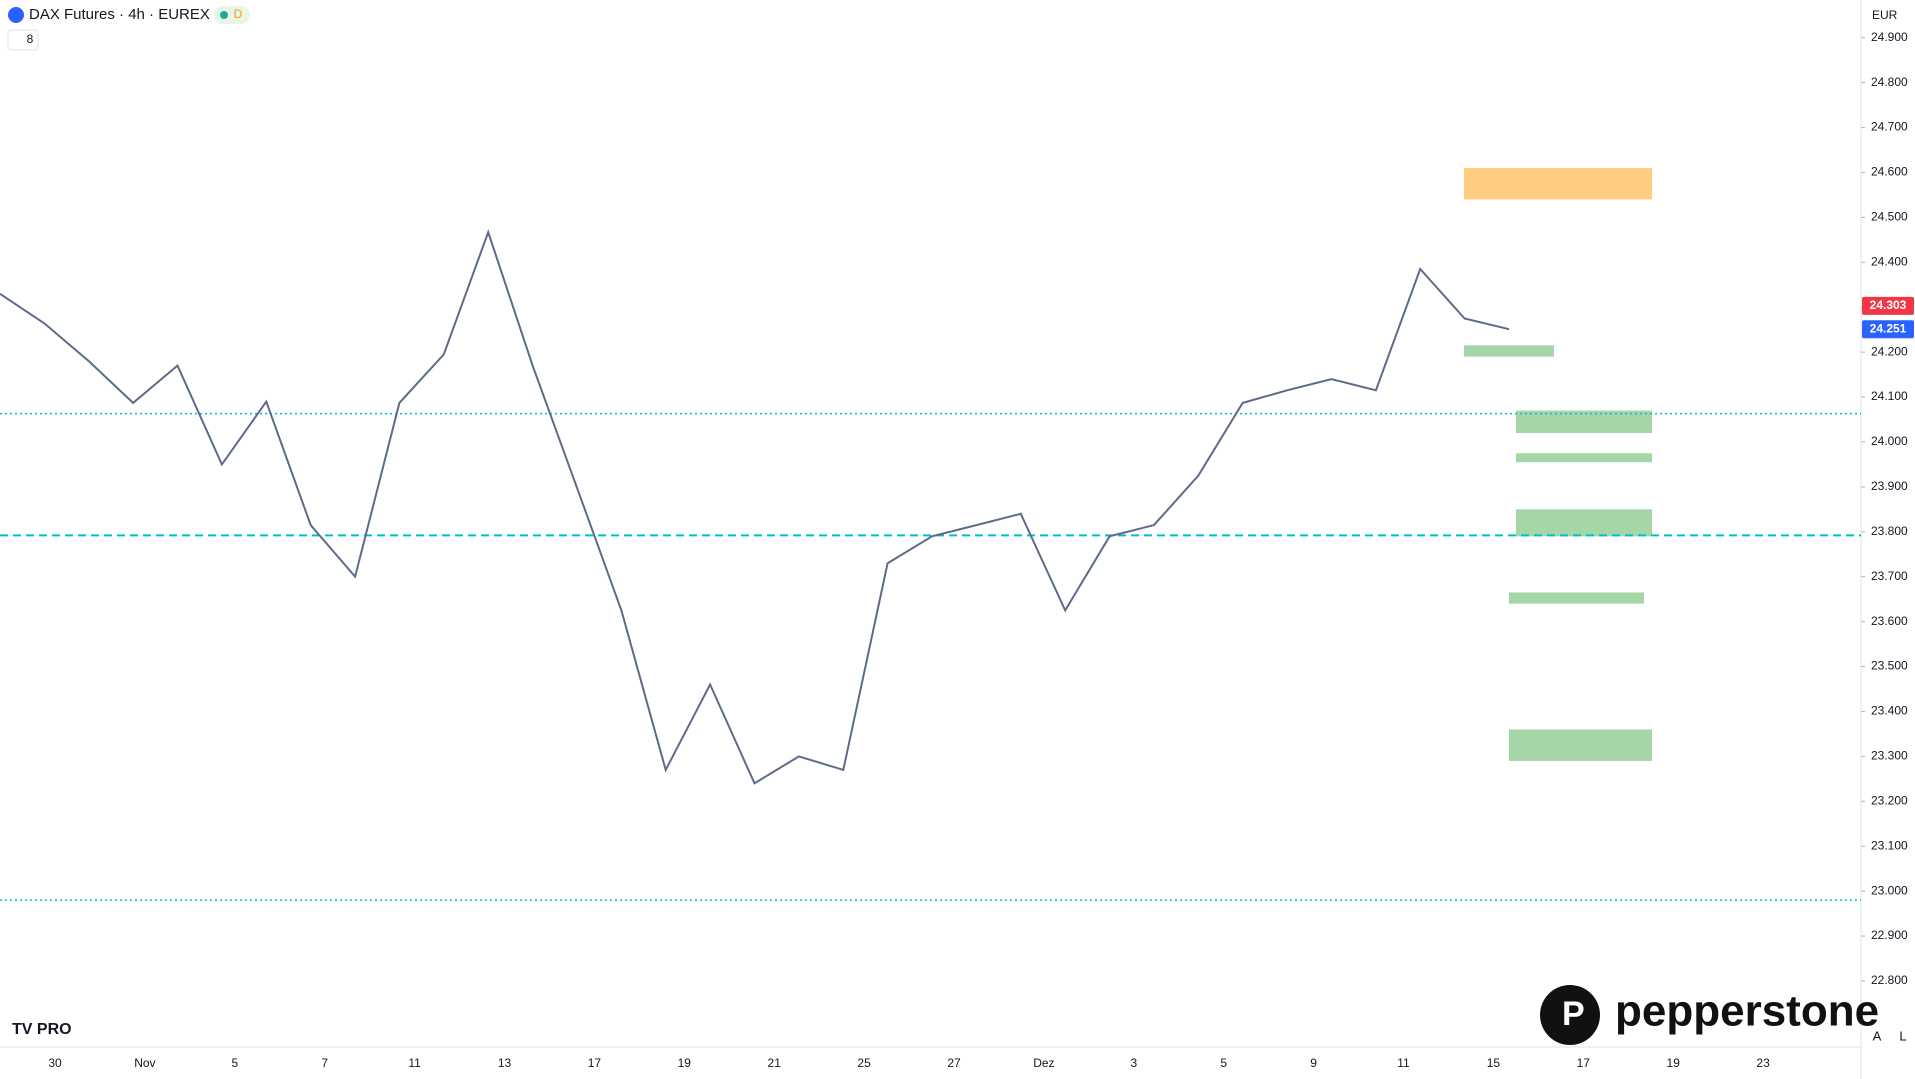  What do you see at coordinates (1889, 351) in the screenshot?
I see `y-tick-label: 24.200` at bounding box center [1889, 351].